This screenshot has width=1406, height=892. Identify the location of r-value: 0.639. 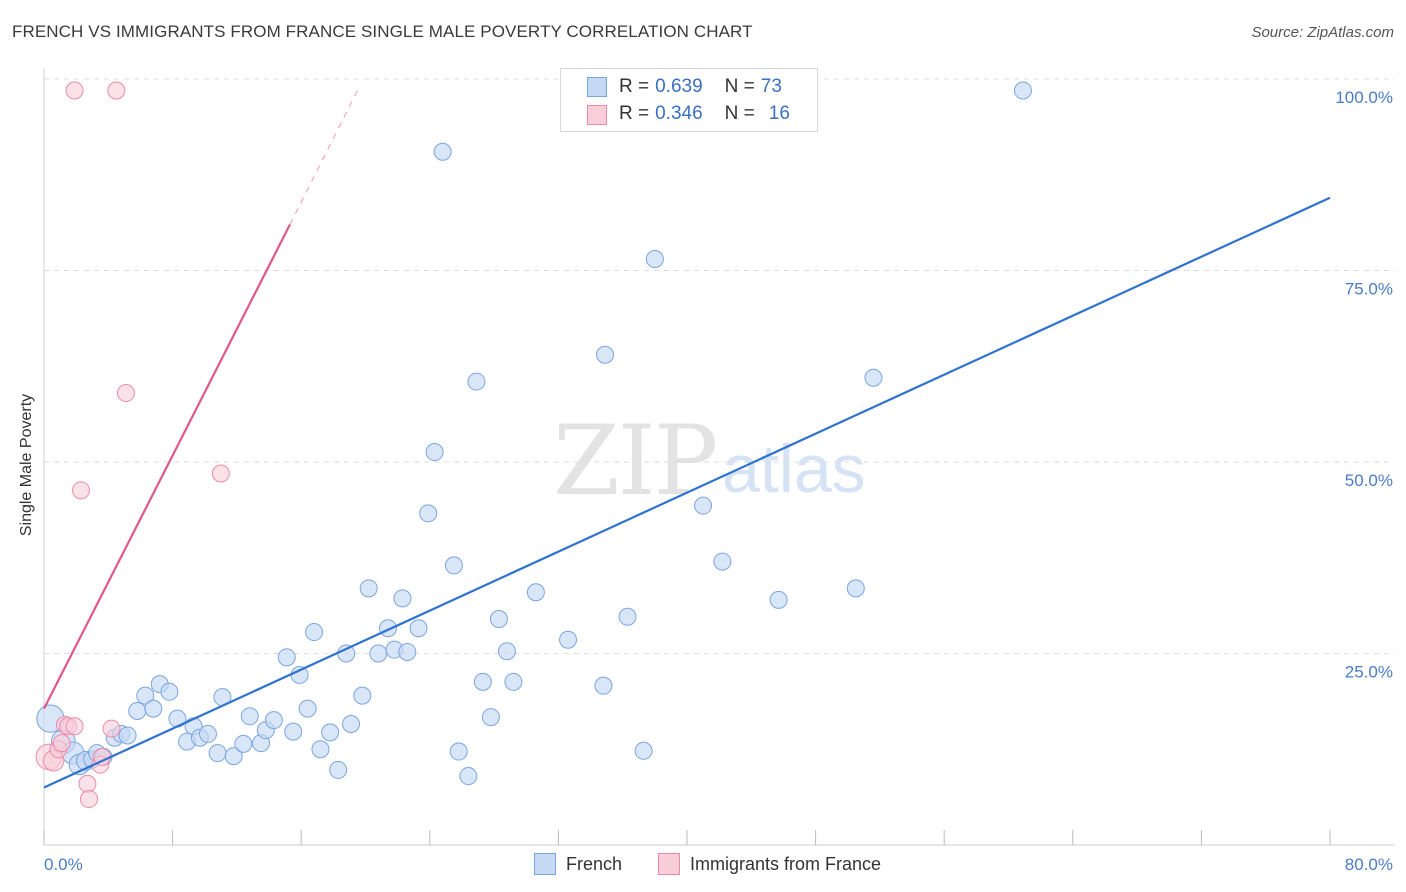
(679, 86).